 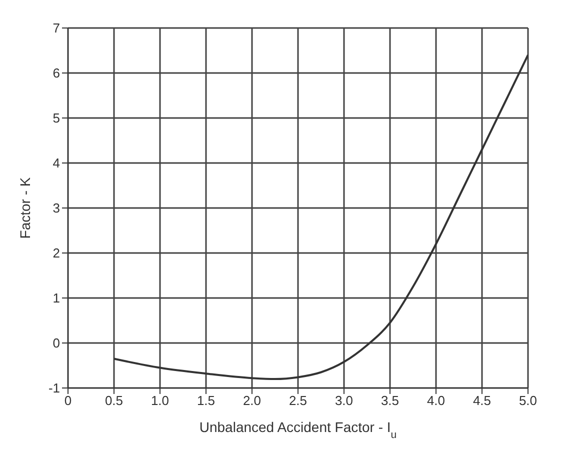 What do you see at coordinates (56, 298) in the screenshot?
I see `y-tick-label: 1` at bounding box center [56, 298].